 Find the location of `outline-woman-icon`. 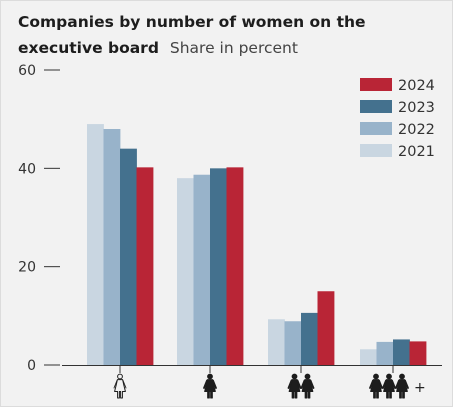

outline-woman-icon is located at coordinates (120, 386).